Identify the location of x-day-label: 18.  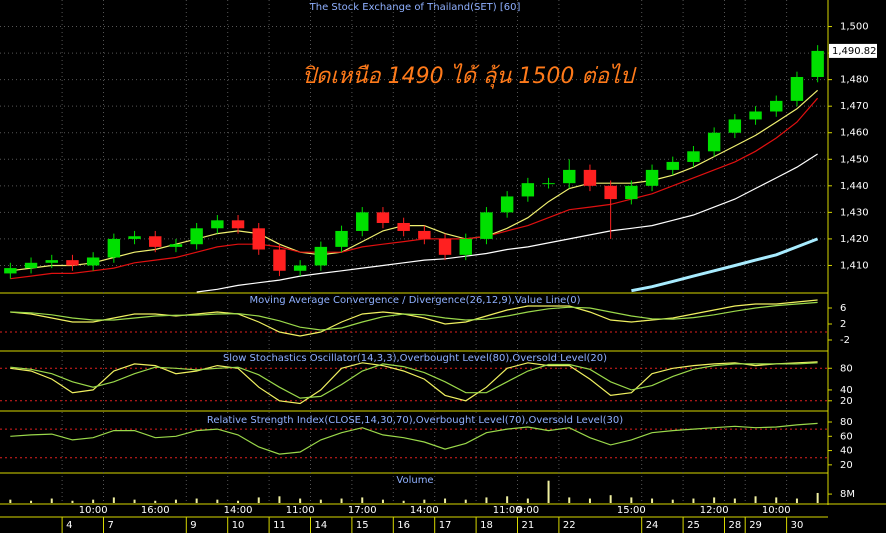
(486, 525).